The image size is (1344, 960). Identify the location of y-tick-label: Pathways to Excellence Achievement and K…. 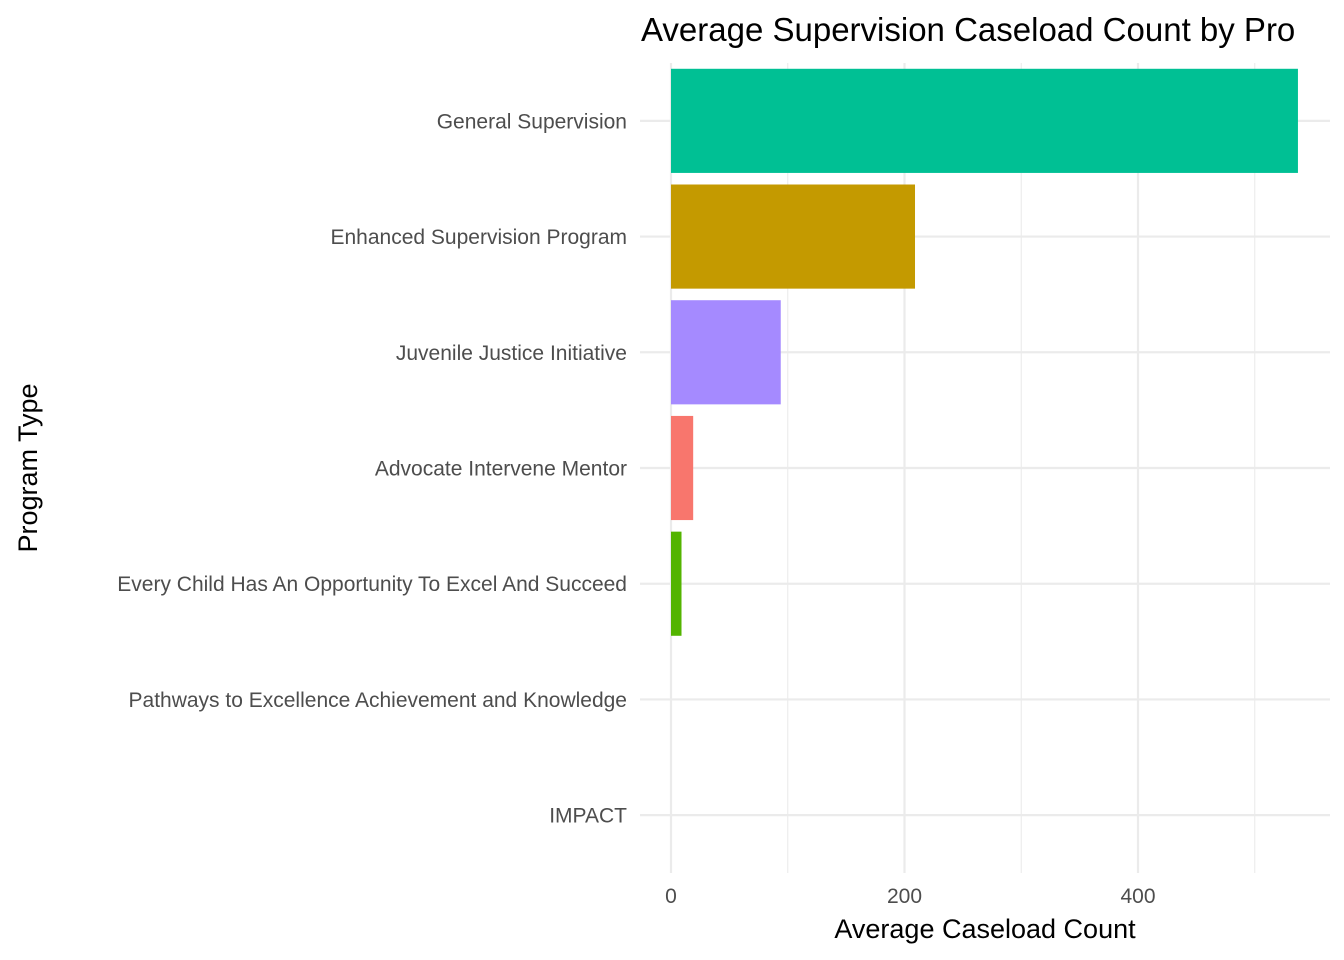
(378, 700).